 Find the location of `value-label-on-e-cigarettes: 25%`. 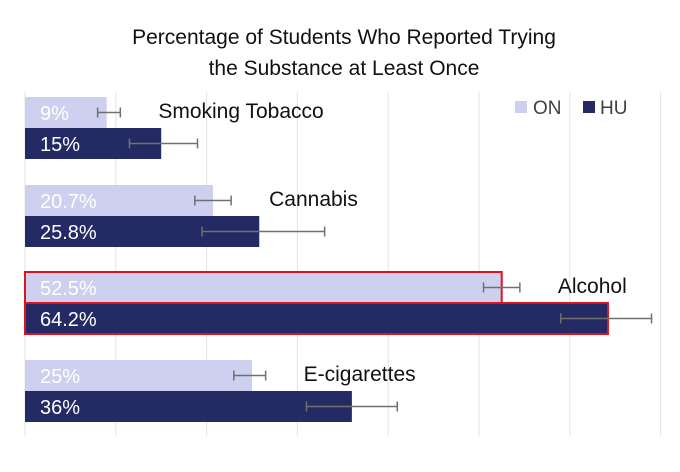

value-label-on-e-cigarettes: 25% is located at coordinates (60, 377).